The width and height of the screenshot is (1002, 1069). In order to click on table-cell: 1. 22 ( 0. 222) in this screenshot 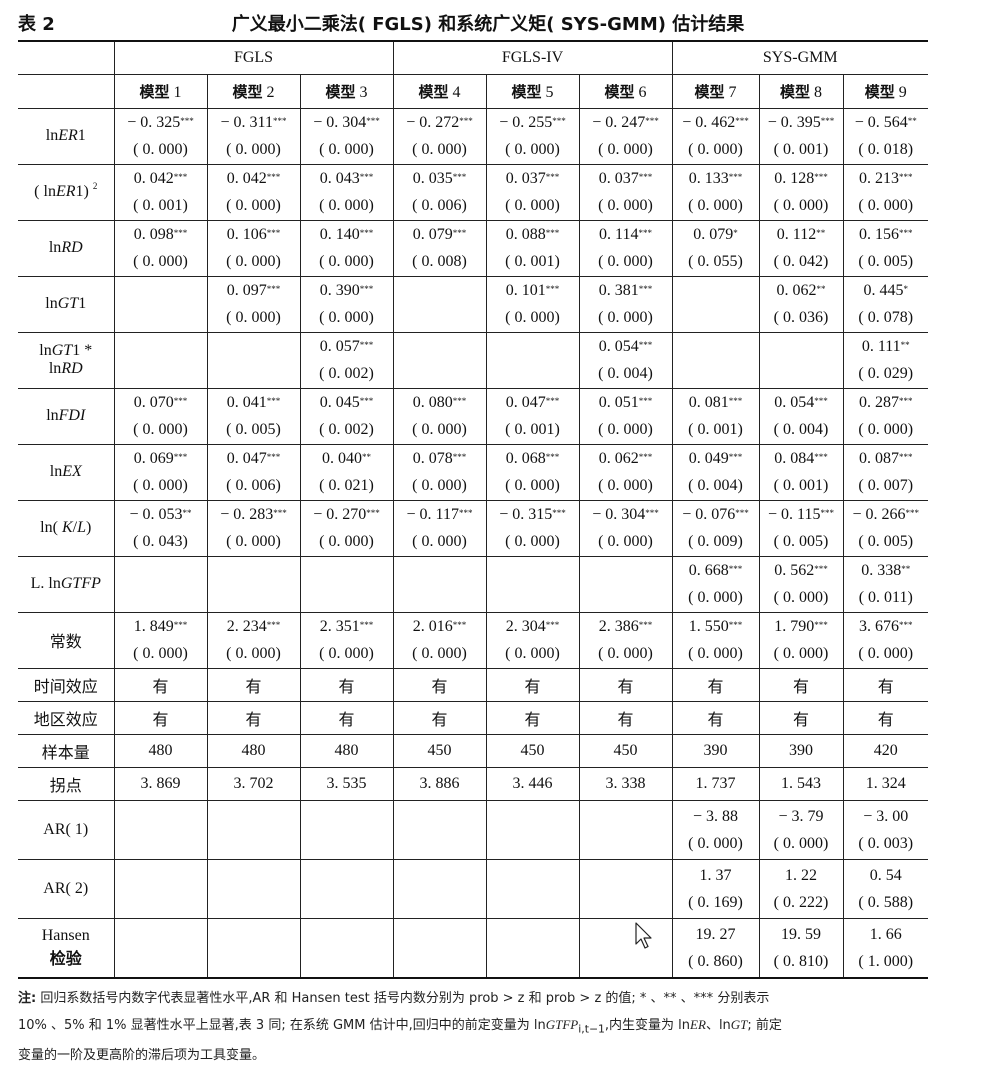, I will do `click(801, 888)`.